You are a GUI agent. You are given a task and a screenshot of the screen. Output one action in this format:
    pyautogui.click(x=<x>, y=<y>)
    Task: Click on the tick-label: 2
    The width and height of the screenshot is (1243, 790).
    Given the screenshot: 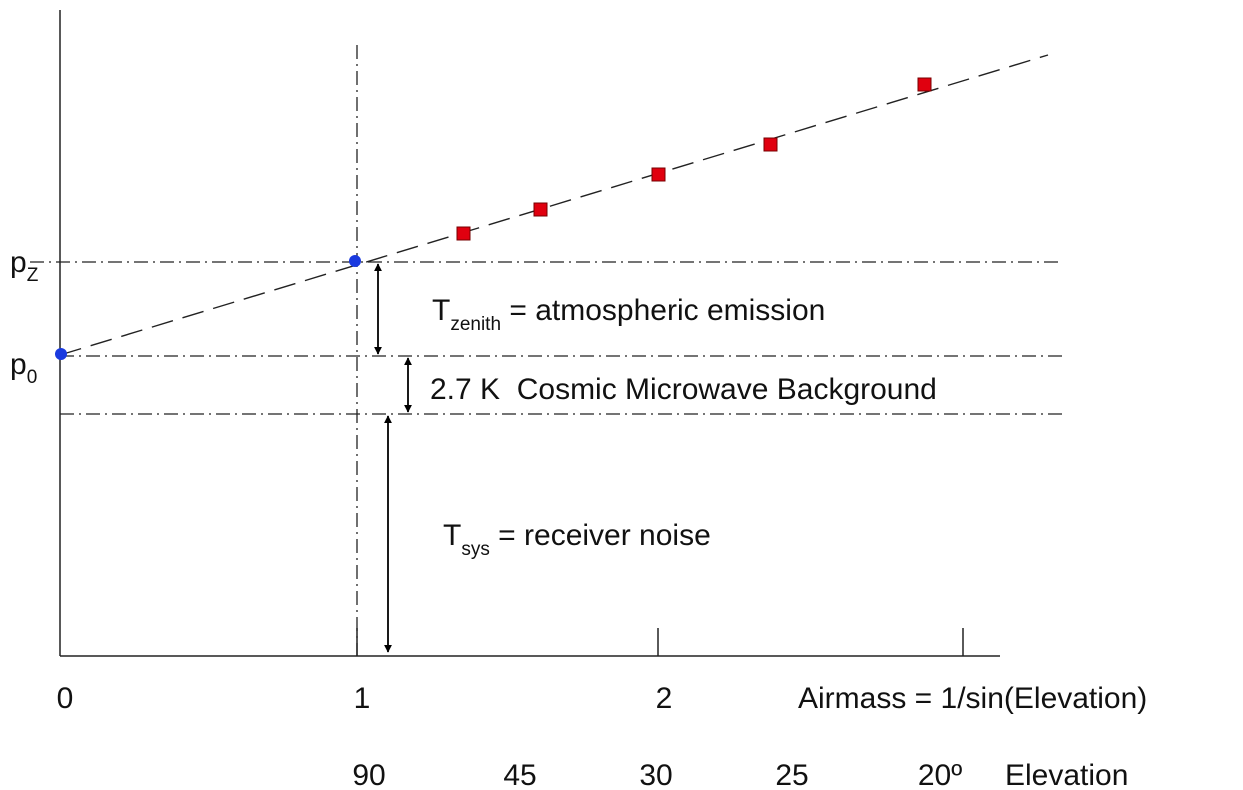 What is the action you would take?
    pyautogui.click(x=664, y=698)
    